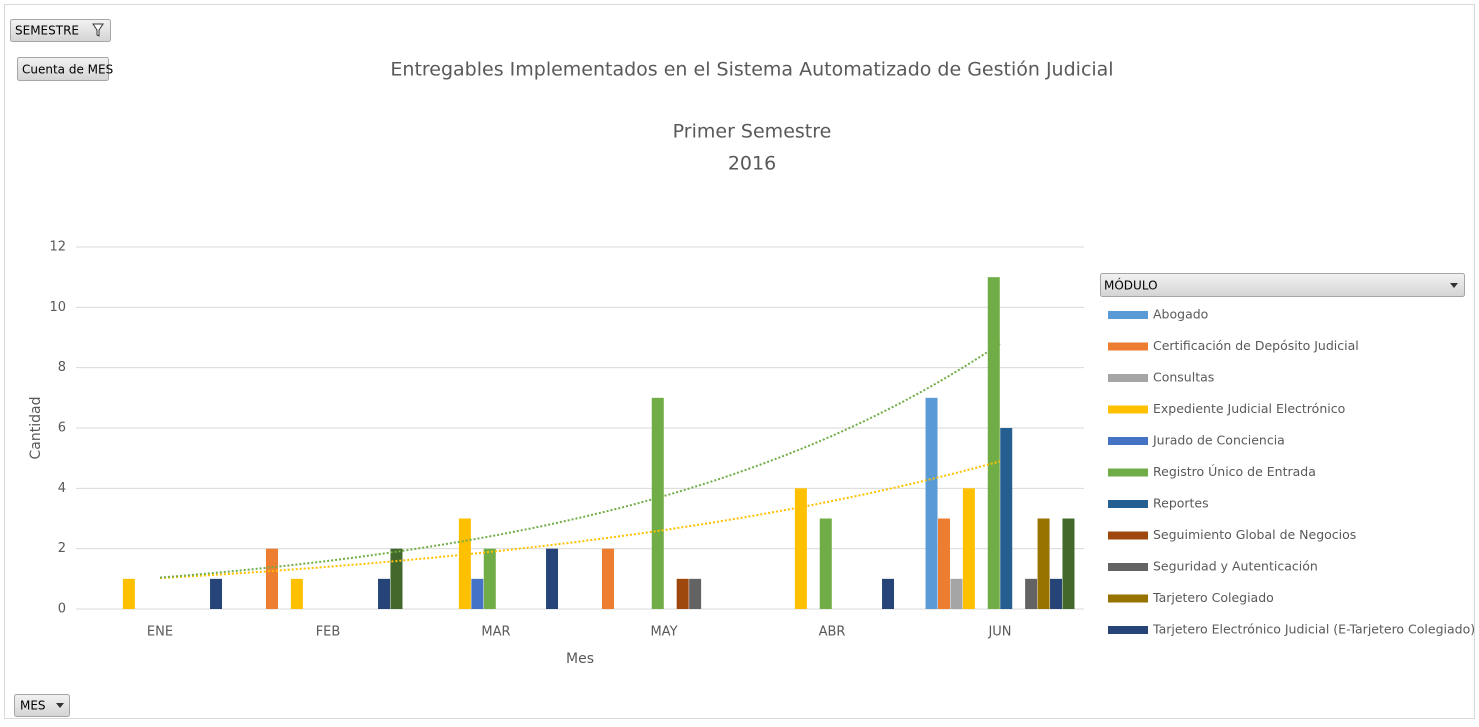 The width and height of the screenshot is (1479, 727). I want to click on legend-label: Expediente Judicial Electrónico, so click(1249, 408).